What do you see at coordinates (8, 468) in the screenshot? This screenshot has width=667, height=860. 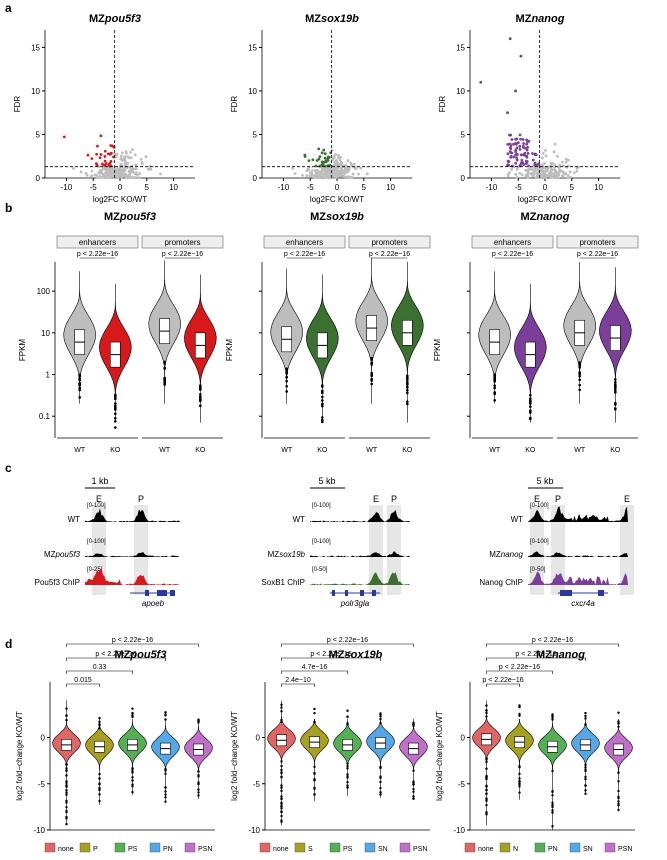 I see `panel-letter-c: c` at bounding box center [8, 468].